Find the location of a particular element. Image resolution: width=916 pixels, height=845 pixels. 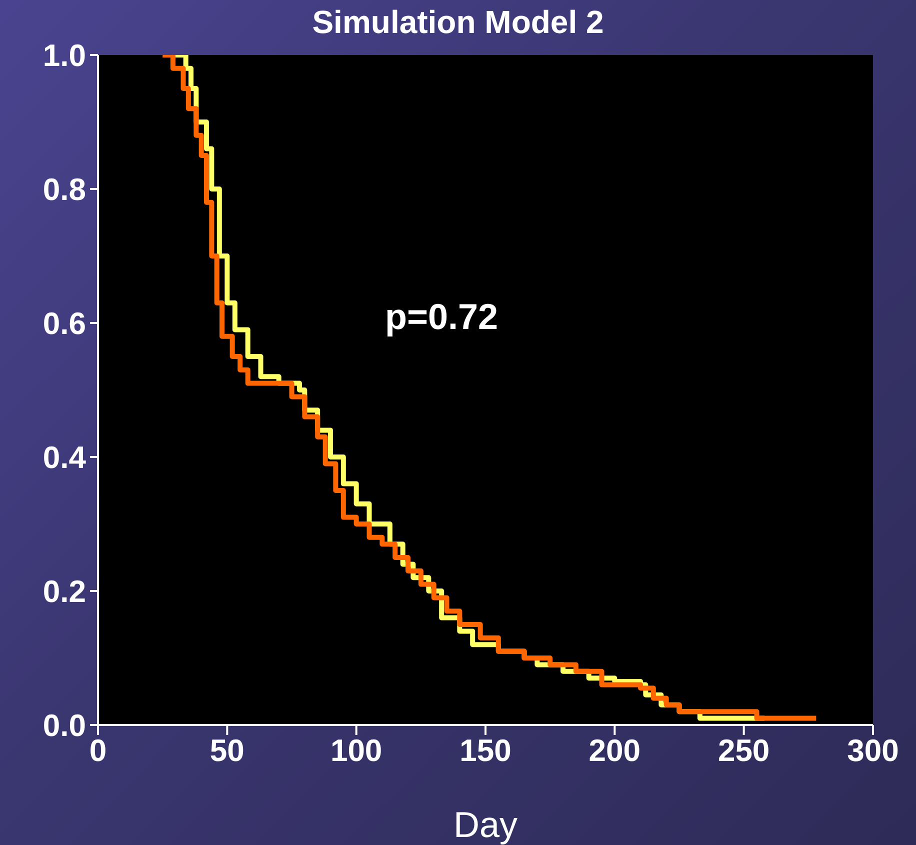

x-tick-label: 100 is located at coordinates (356, 750).